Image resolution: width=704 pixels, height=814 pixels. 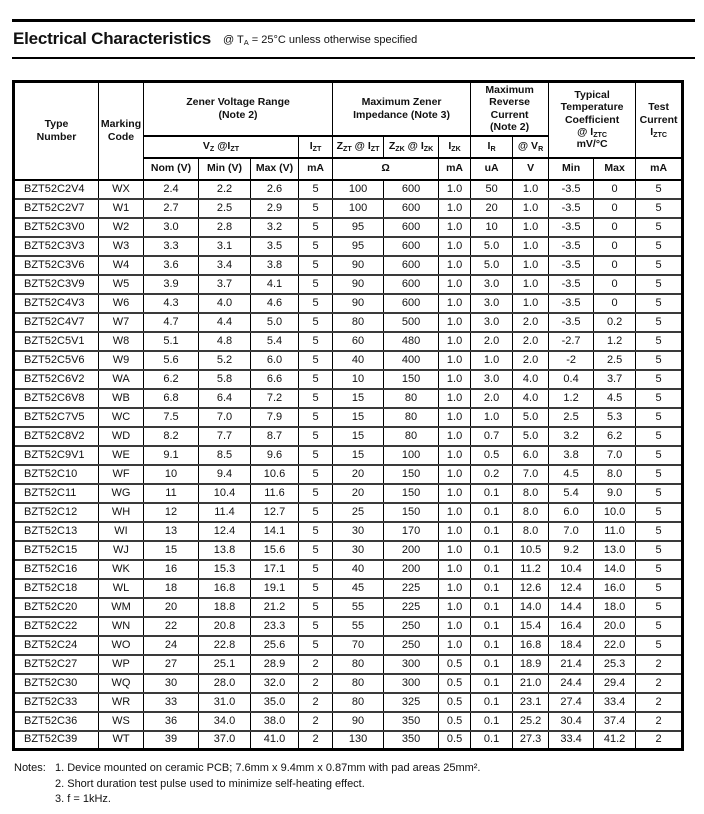 What do you see at coordinates (358, 474) in the screenshot?
I see `cell-zzt-ohm: 20` at bounding box center [358, 474].